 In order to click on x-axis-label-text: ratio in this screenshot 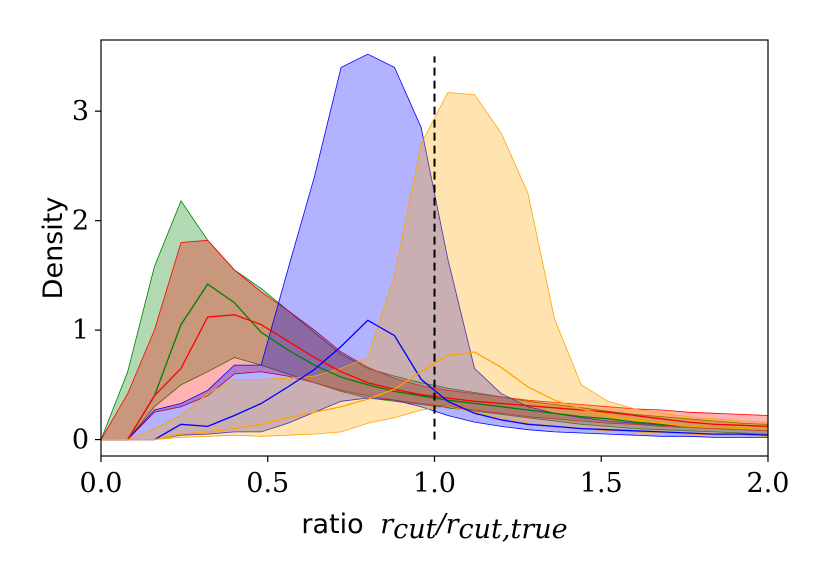, I will do `click(332, 524)`.